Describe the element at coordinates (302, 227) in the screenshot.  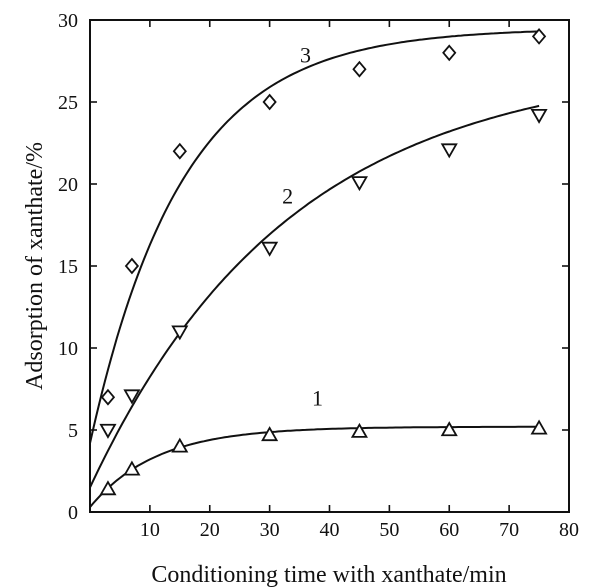
I see `curve-annotations: 1 2 3` at that location.